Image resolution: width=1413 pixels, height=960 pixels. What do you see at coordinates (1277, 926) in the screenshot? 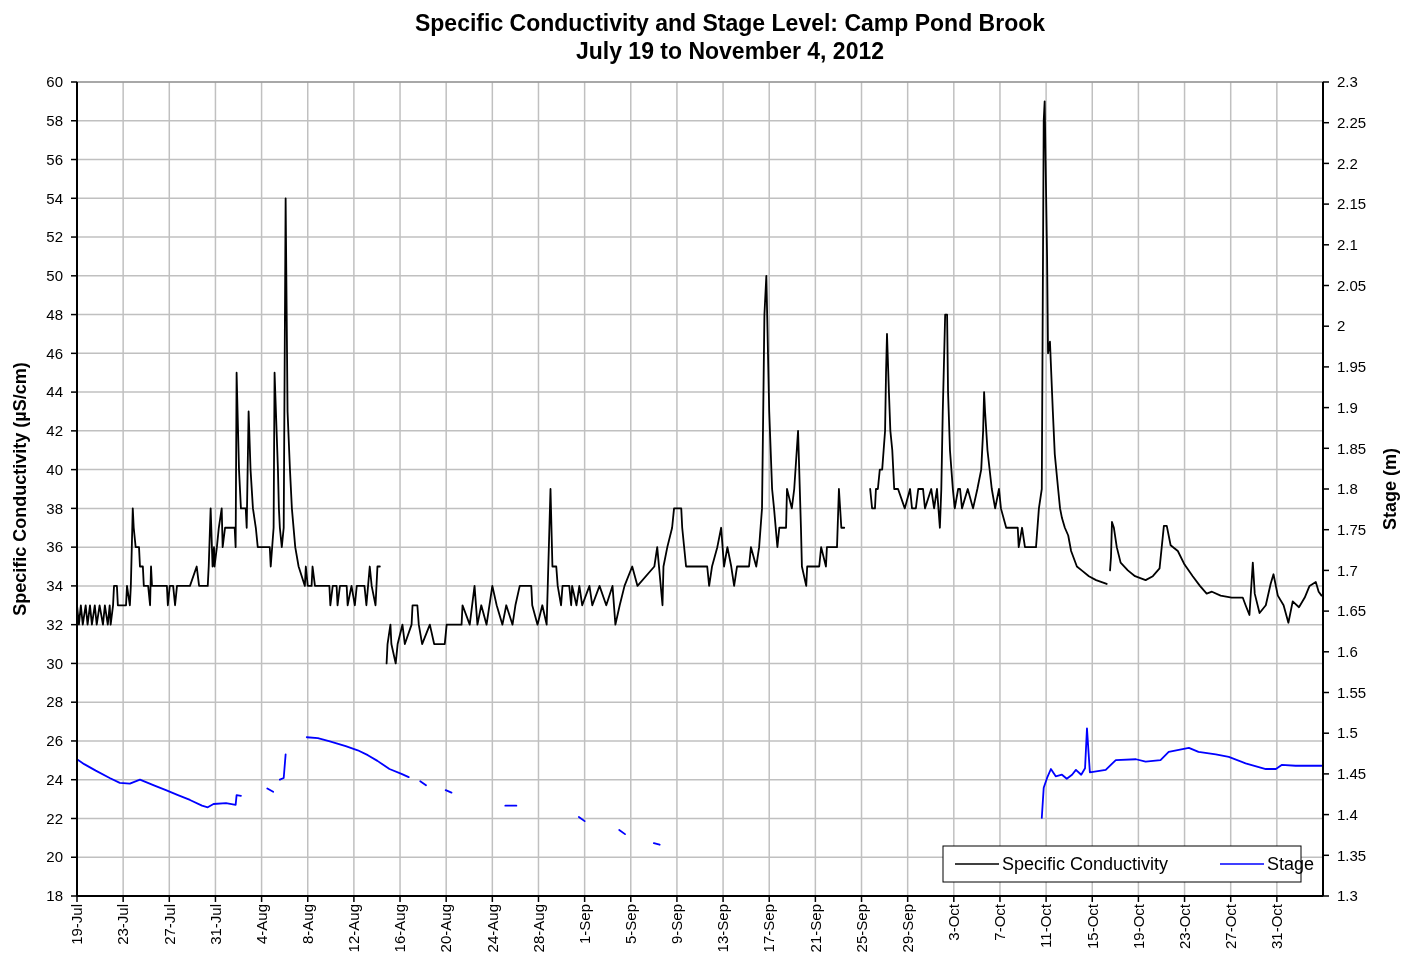
I see `x-tick-label: 31-Oct` at bounding box center [1277, 926].